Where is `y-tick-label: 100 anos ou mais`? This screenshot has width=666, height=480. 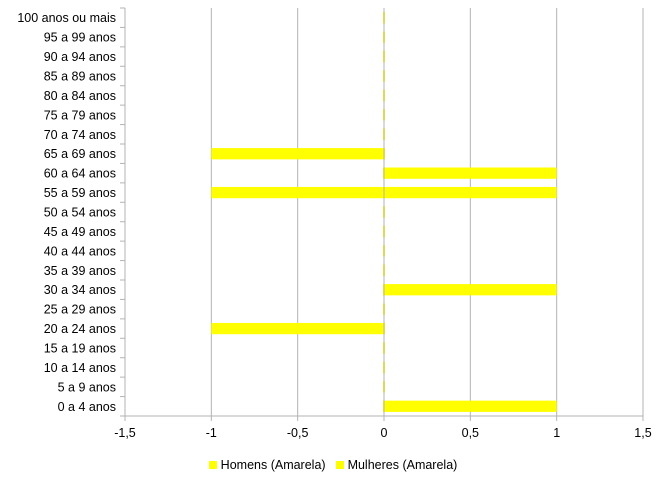
y-tick-label: 100 anos ou mais is located at coordinates (66, 18).